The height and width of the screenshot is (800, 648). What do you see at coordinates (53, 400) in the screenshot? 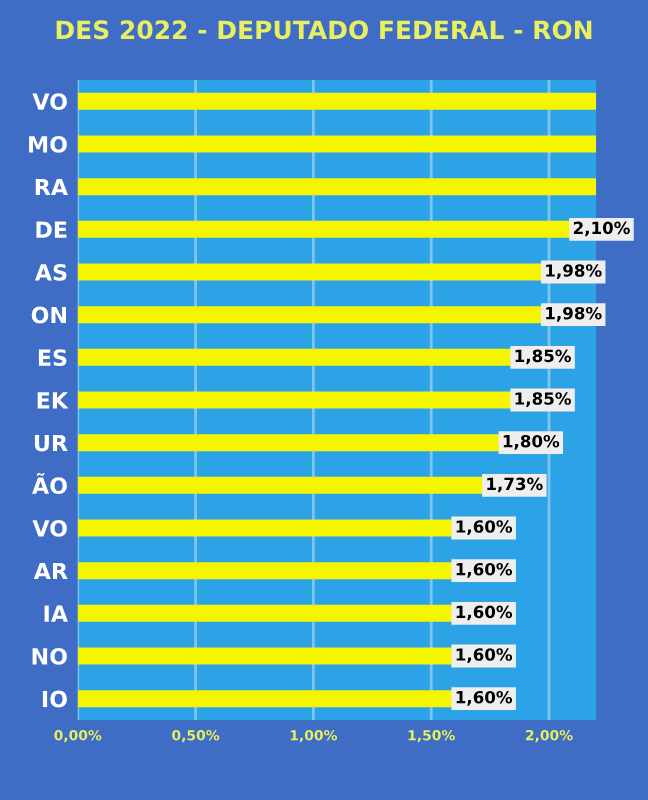
I see `y-tick-label: EK` at bounding box center [53, 400].